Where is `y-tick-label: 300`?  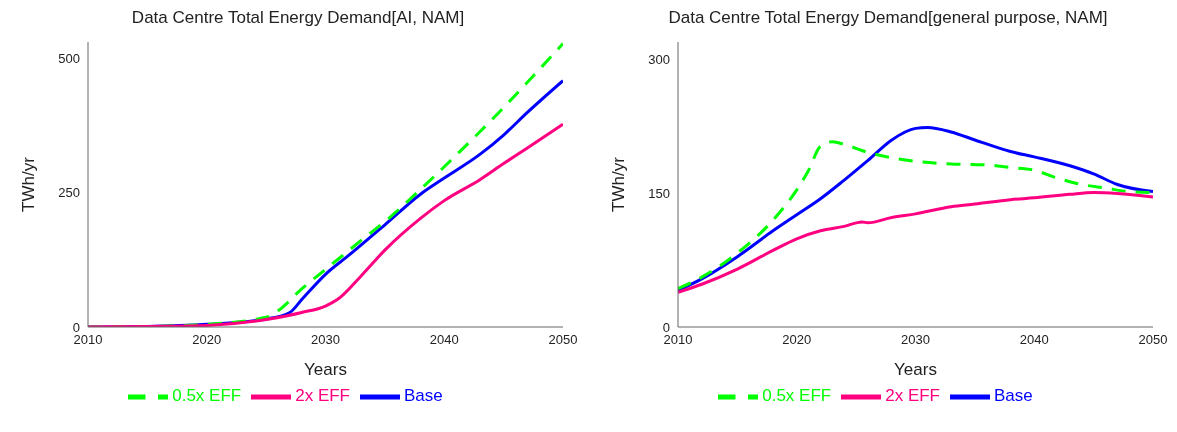
y-tick-label: 300 is located at coordinates (659, 60).